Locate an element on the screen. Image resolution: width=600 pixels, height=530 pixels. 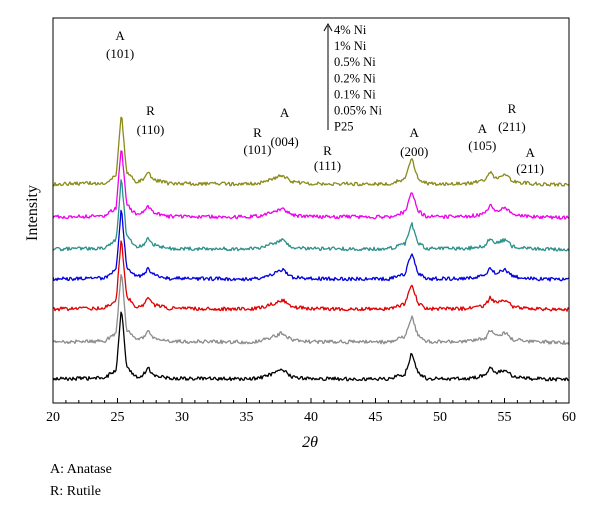
x-tick-label-25: 25 is located at coordinates (118, 417).